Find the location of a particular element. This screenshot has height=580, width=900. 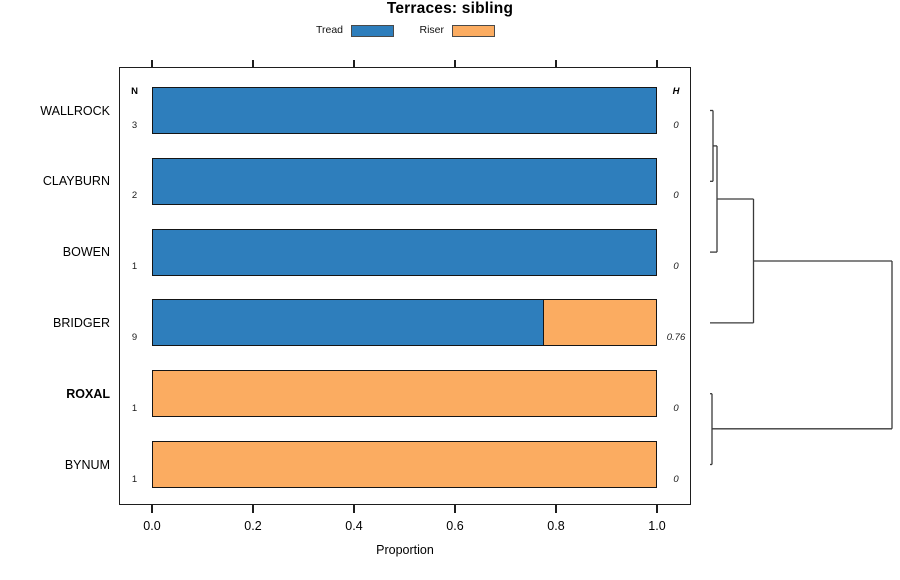

category-label: BOWEN is located at coordinates (86, 252).